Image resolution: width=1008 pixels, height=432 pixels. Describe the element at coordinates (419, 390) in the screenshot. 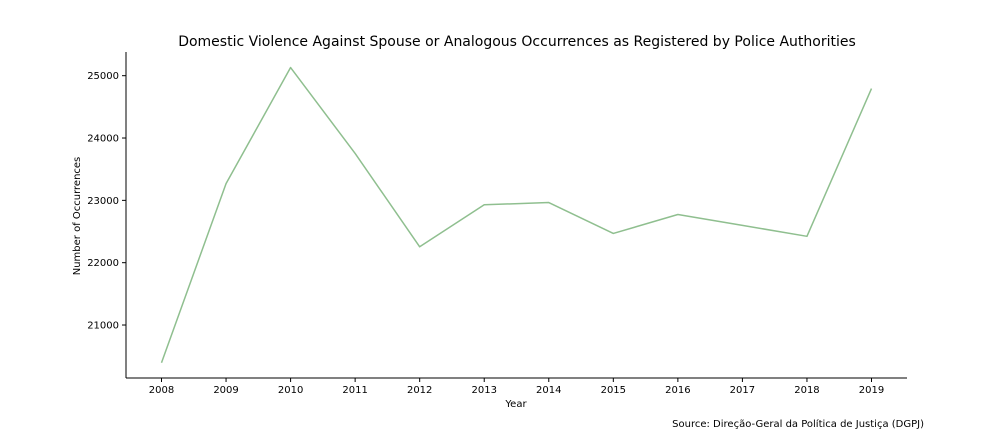

I see `x-tick-label: 2012` at that location.